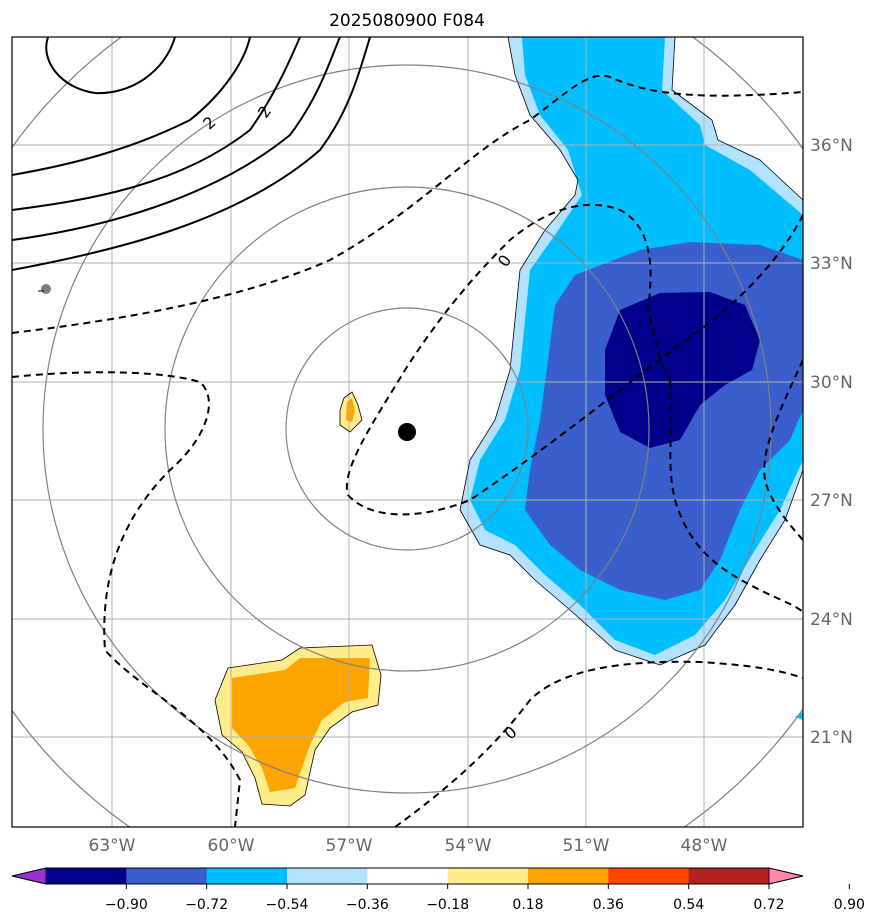 The height and width of the screenshot is (924, 873). Describe the element at coordinates (126, 905) in the screenshot. I see `colorbar-tick-label: −0.90` at that location.